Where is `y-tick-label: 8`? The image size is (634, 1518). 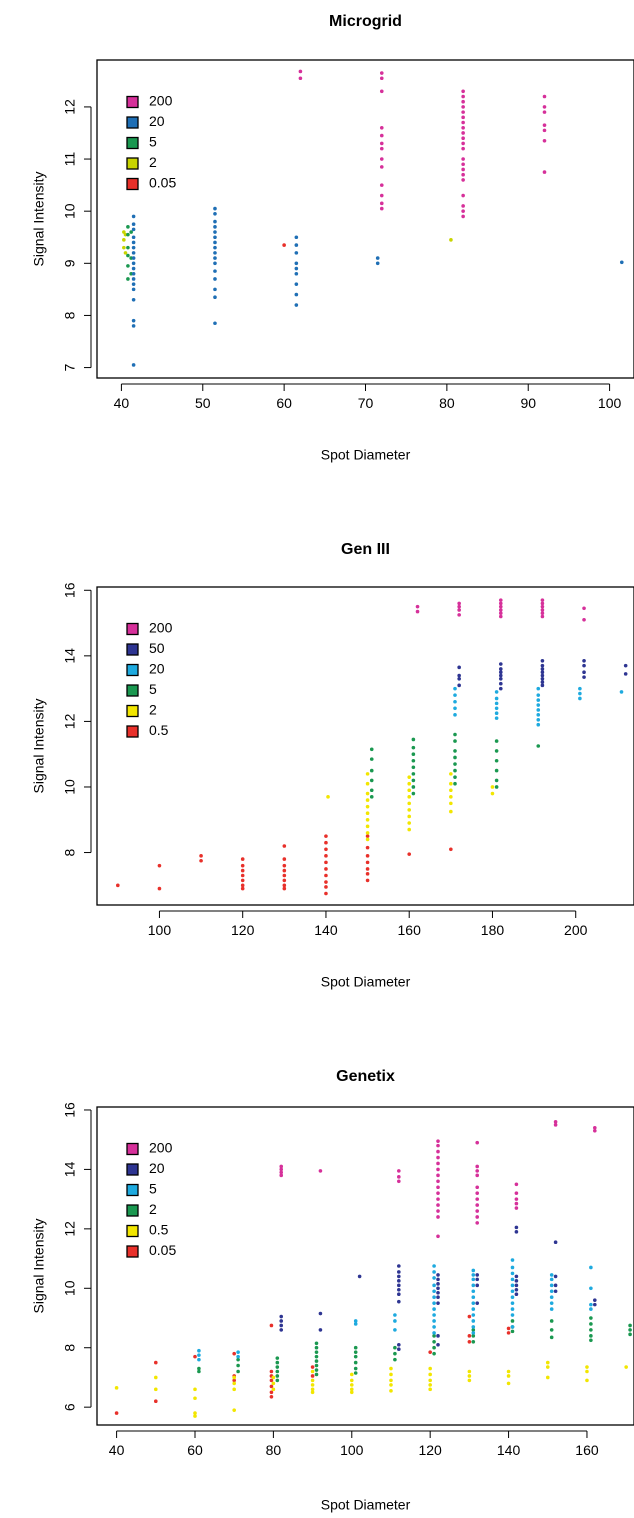
y-tick-label: 8 is located at coordinates (70, 852).